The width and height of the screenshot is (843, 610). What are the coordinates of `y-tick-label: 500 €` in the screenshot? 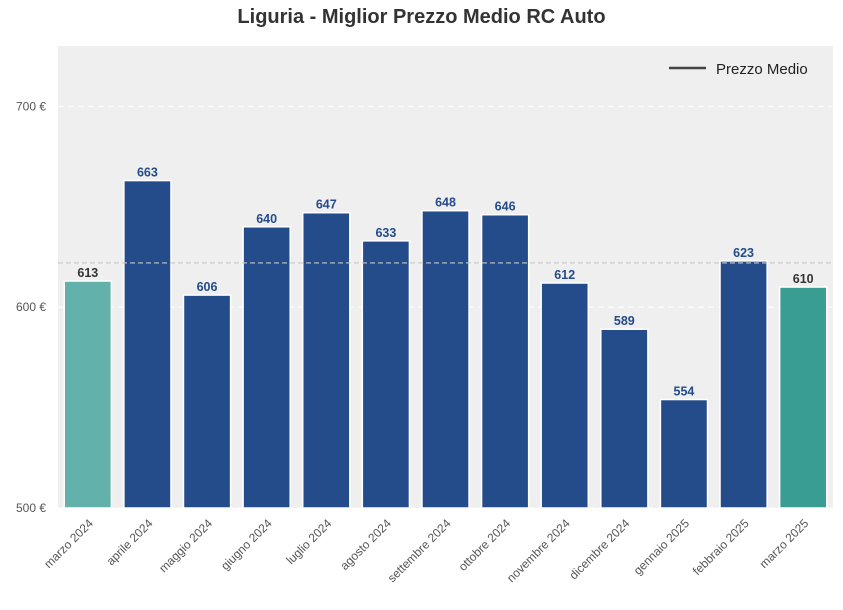 It's located at (31, 508).